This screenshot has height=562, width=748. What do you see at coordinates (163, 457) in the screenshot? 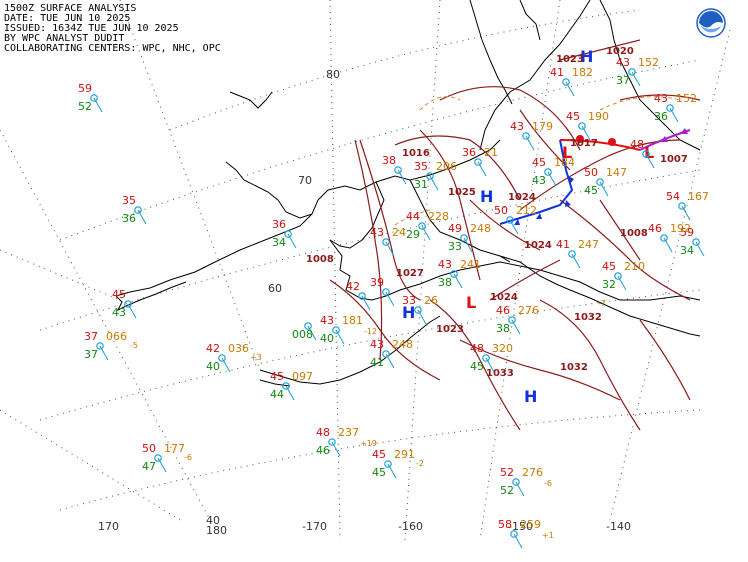
I see `station-plot: 50 47 177` at bounding box center [163, 457].